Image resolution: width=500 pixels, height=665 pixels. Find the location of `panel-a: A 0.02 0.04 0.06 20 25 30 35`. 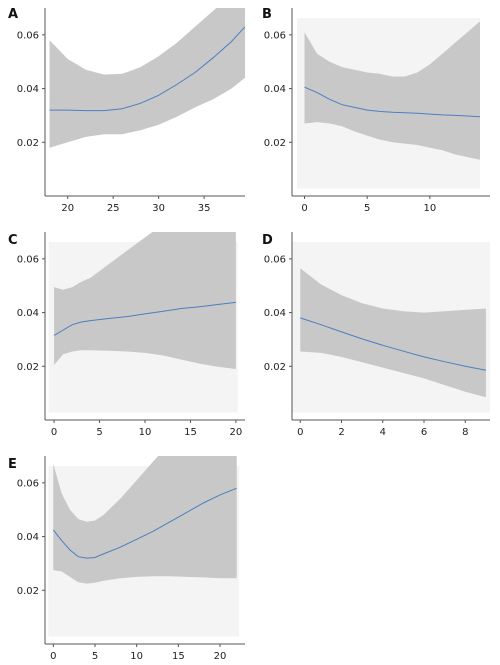

panel-a: A 0.02 0.04 0.06 20 25 30 35 is located at coordinates (126, 110).